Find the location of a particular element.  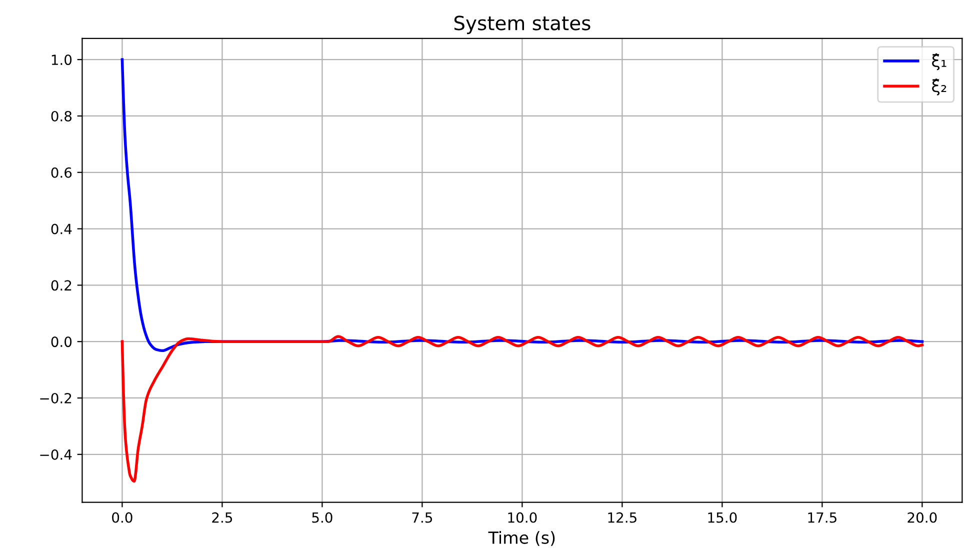

legend-label: ξ̂₁ is located at coordinates (939, 61).